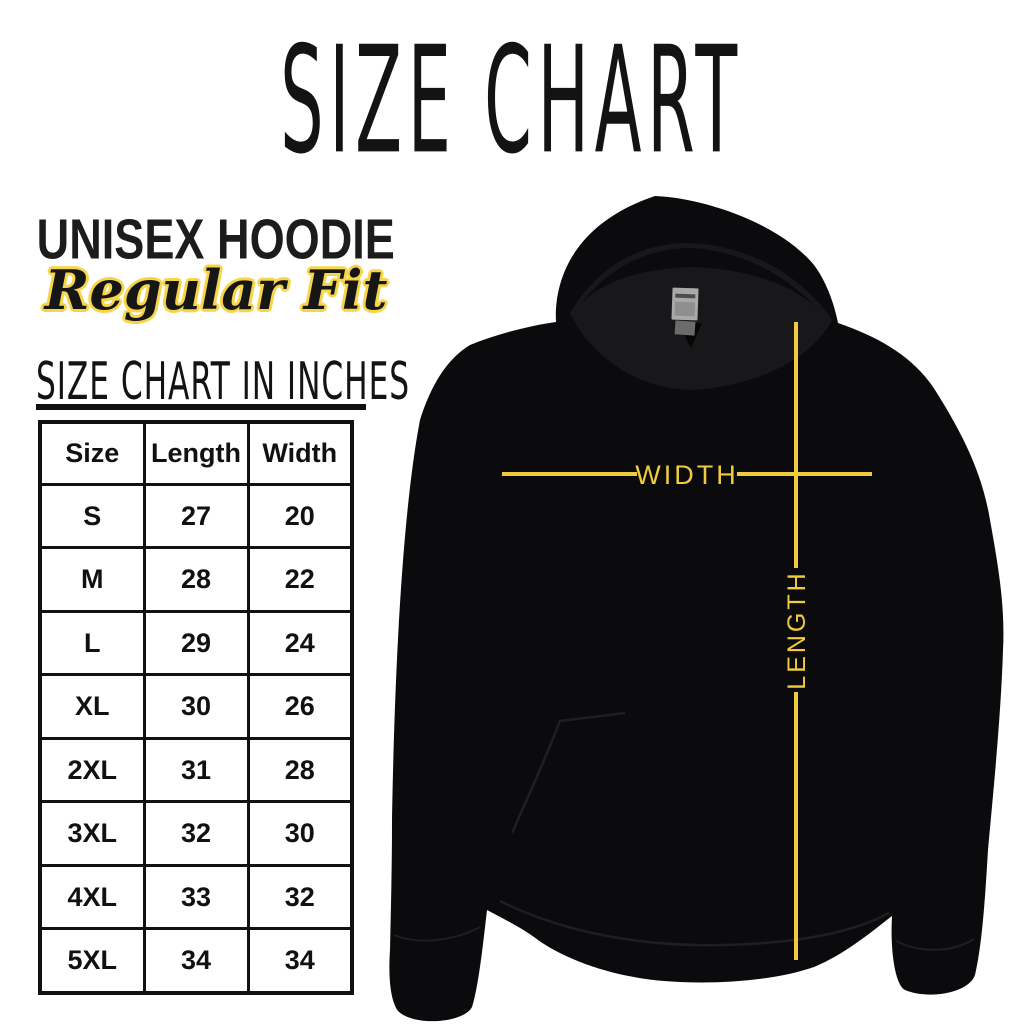  Describe the element at coordinates (300, 833) in the screenshot. I see `width-cell: 30` at that location.